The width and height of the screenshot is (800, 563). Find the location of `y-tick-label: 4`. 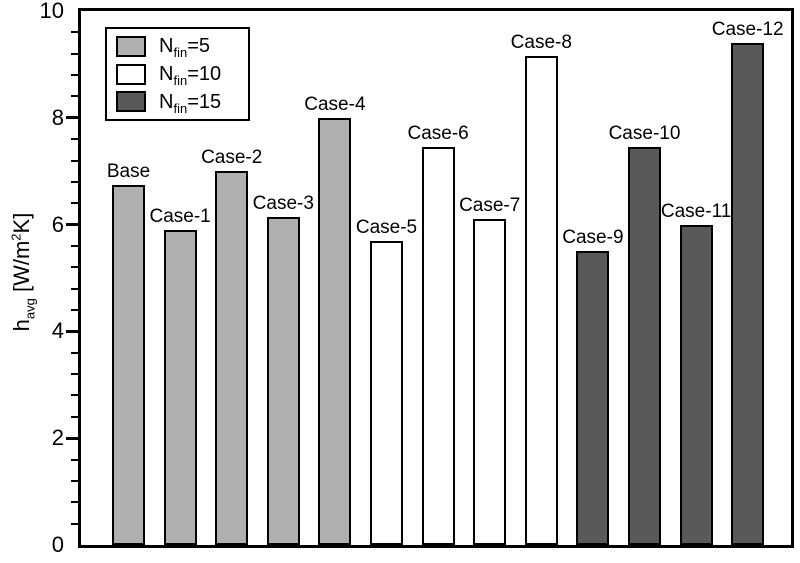

y-tick-label: 4 is located at coordinates (57, 331).